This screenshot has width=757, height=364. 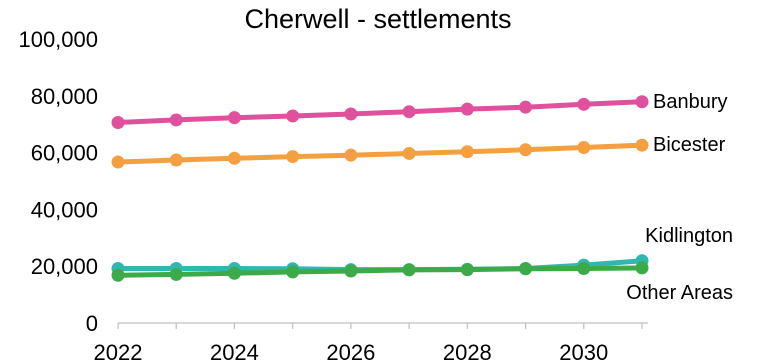 What do you see at coordinates (64, 266) in the screenshot?
I see `y-tick-label: 20,000` at bounding box center [64, 266].